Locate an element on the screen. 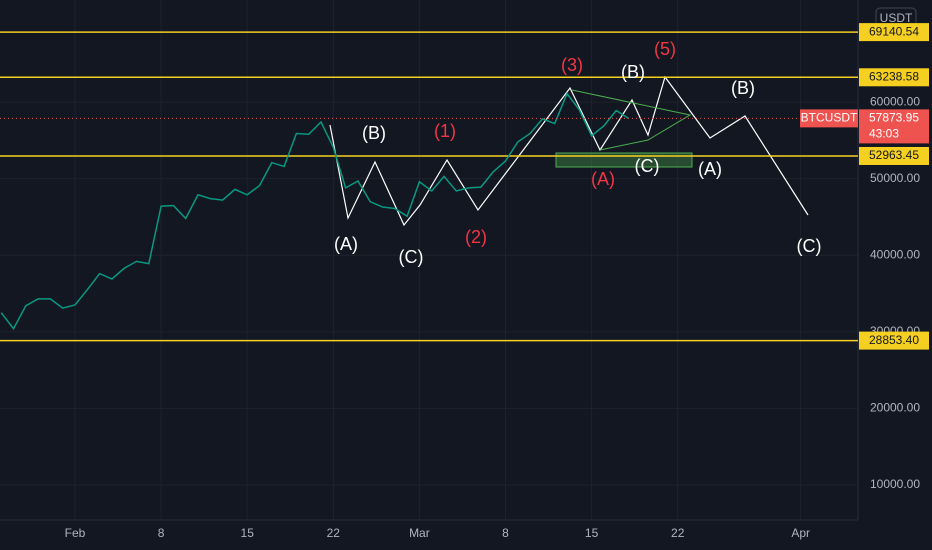 The width and height of the screenshot is (932, 550). level-label: 28853.40 is located at coordinates (894, 340).